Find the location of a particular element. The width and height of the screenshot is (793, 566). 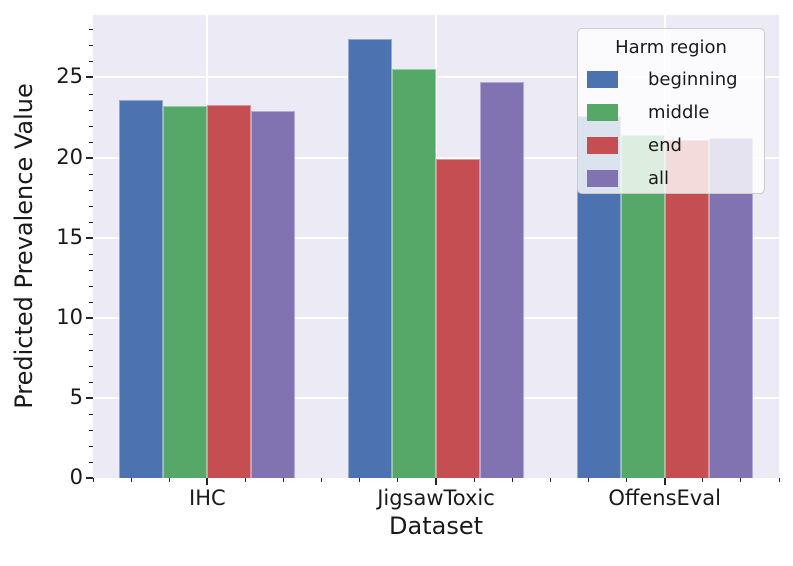

legend-item-label: middle is located at coordinates (679, 112).